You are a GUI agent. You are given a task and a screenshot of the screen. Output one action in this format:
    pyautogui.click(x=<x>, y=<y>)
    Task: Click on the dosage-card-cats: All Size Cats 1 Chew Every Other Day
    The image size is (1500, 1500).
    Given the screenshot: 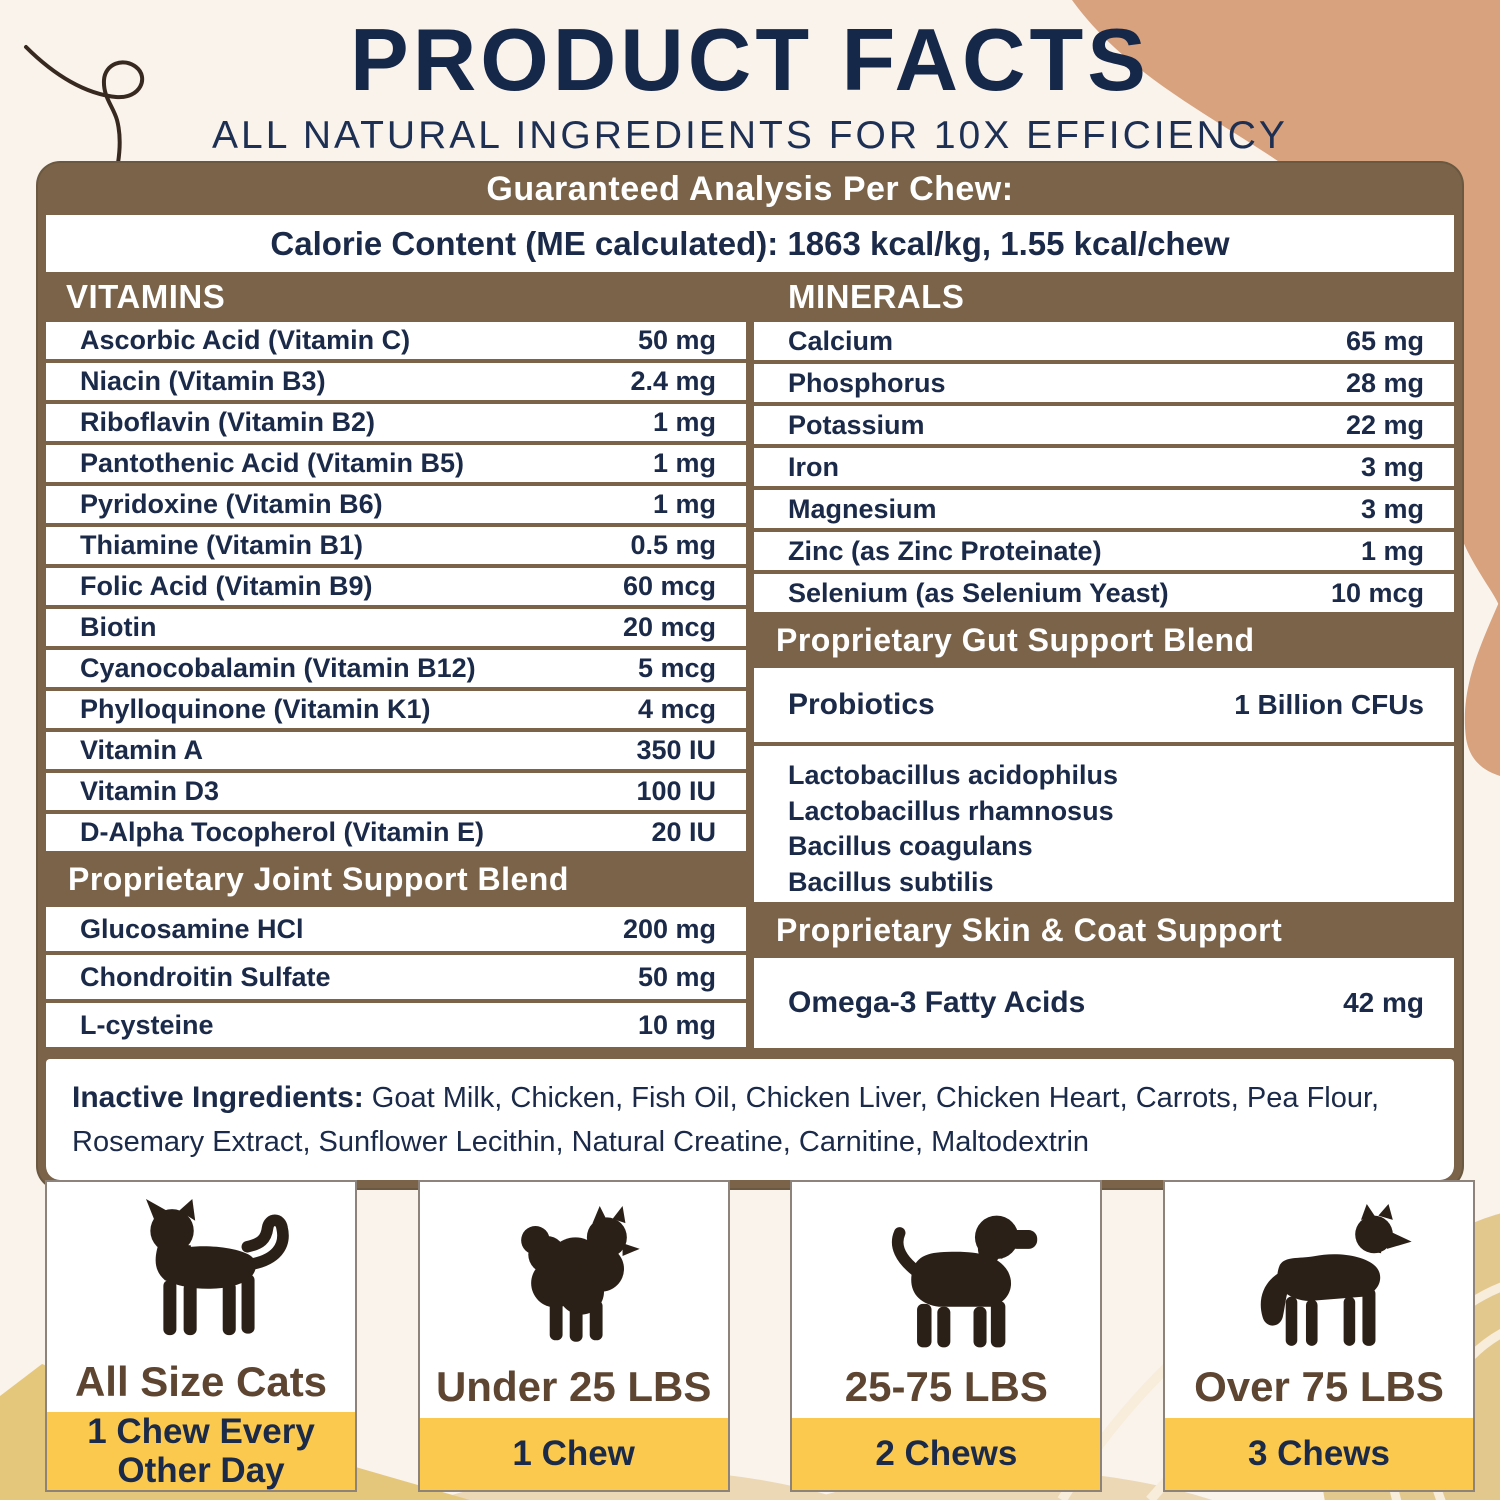 What is the action you would take?
    pyautogui.click(x=201, y=1336)
    